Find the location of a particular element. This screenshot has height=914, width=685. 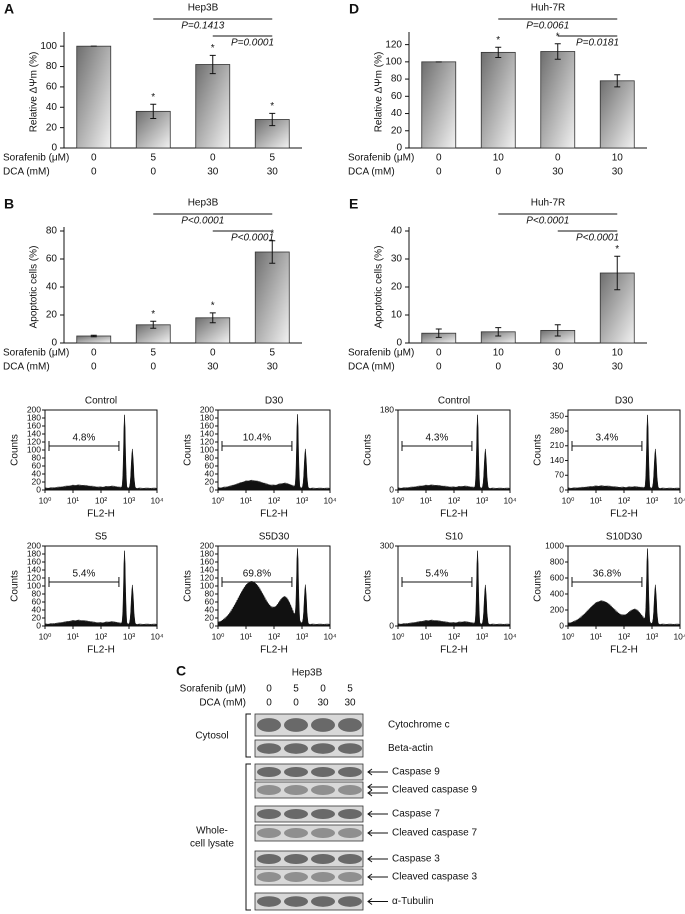

p-value-label: P=0.1413 is located at coordinates (203, 26).